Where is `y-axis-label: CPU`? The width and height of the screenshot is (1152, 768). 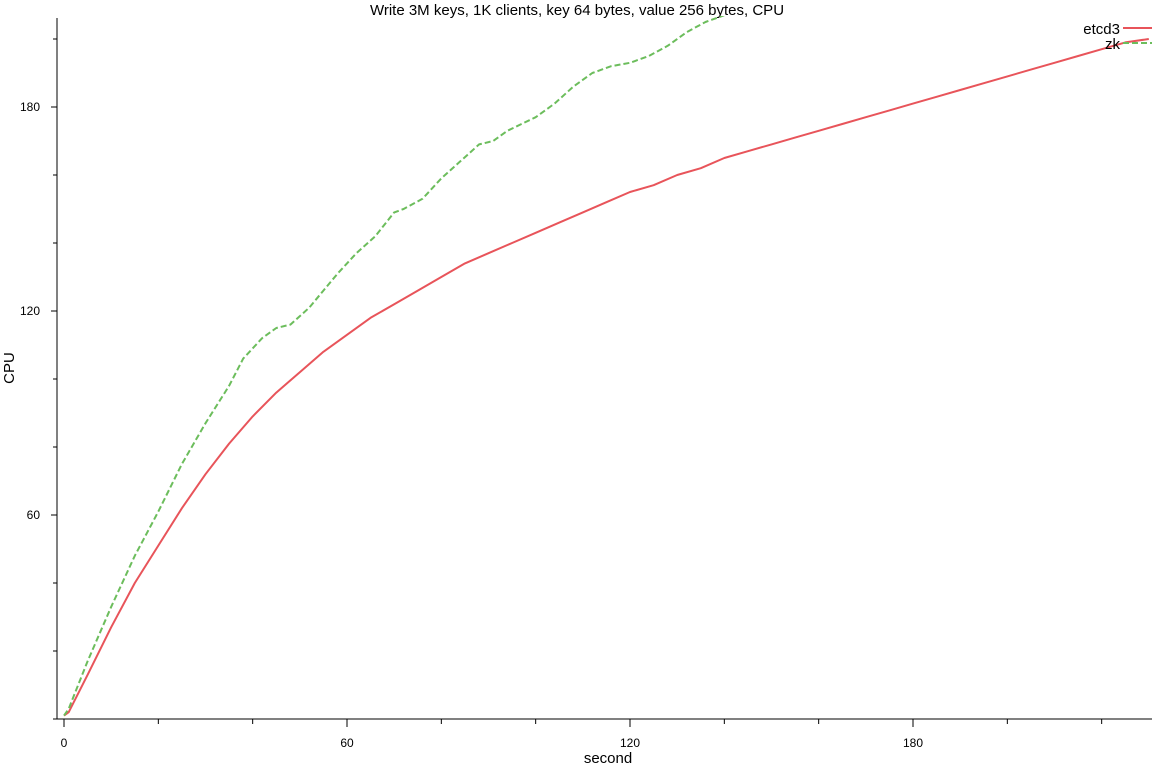
y-axis-label: CPU is located at coordinates (9, 368).